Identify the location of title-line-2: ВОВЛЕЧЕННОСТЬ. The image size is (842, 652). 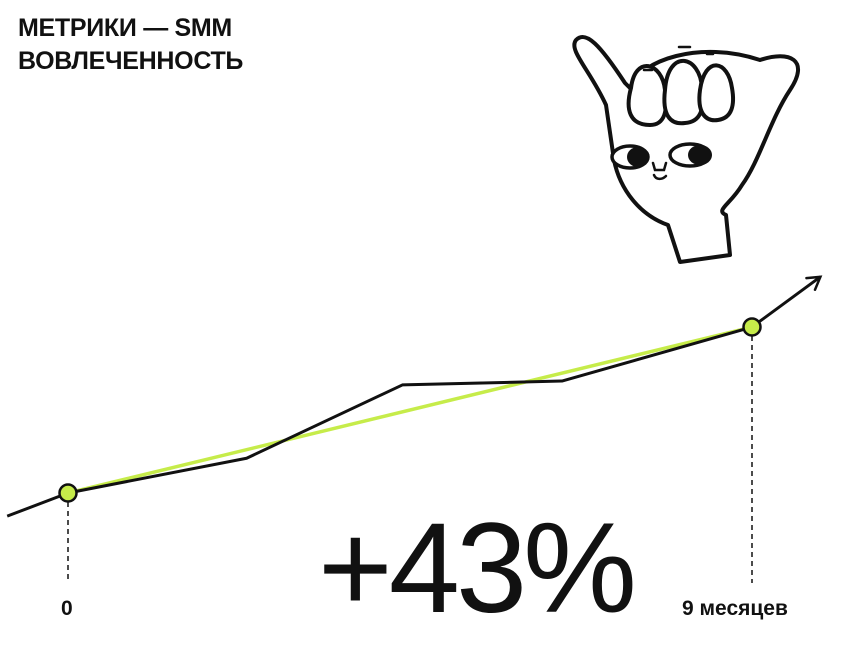
(131, 61).